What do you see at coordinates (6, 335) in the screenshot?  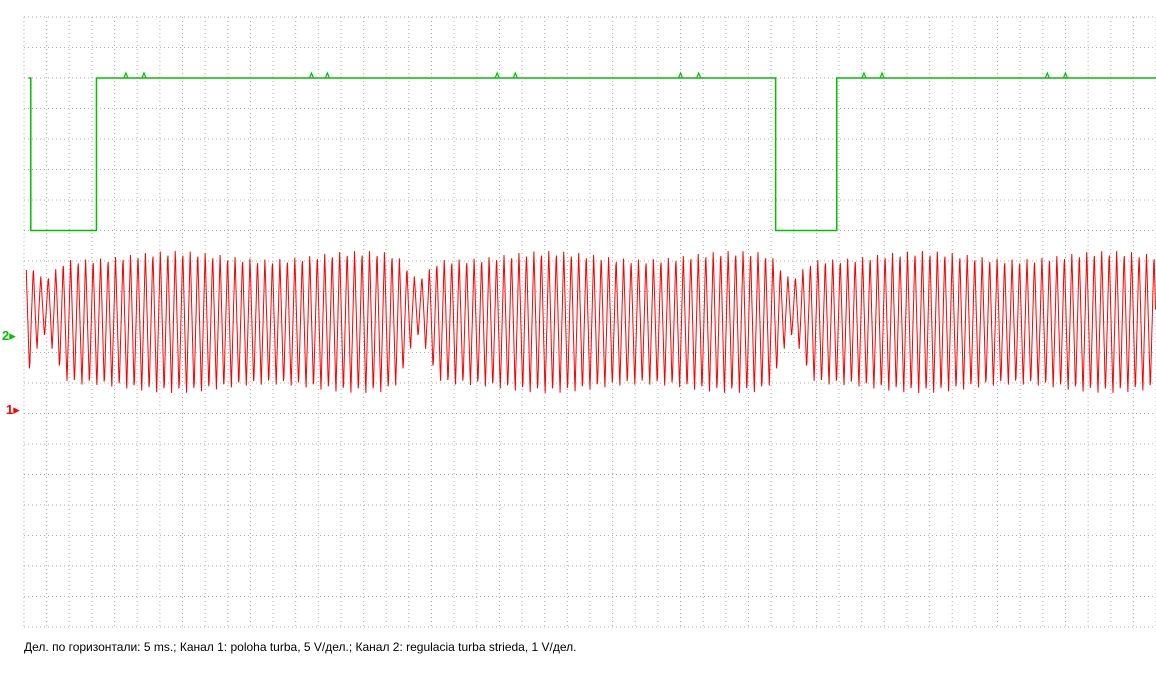 I see `channel-2-marker-label: 2` at bounding box center [6, 335].